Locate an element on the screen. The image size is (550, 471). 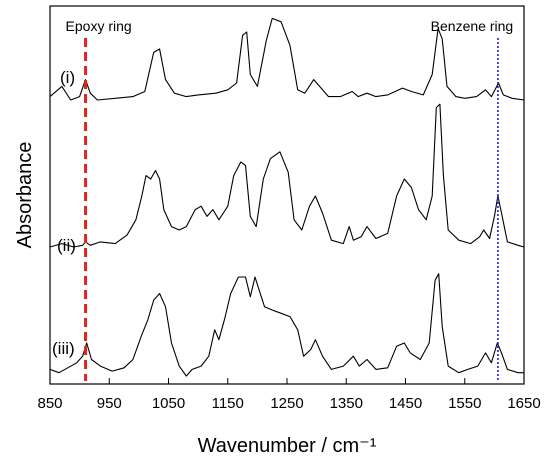
x-tick-label: 1350 is located at coordinates (346, 403).